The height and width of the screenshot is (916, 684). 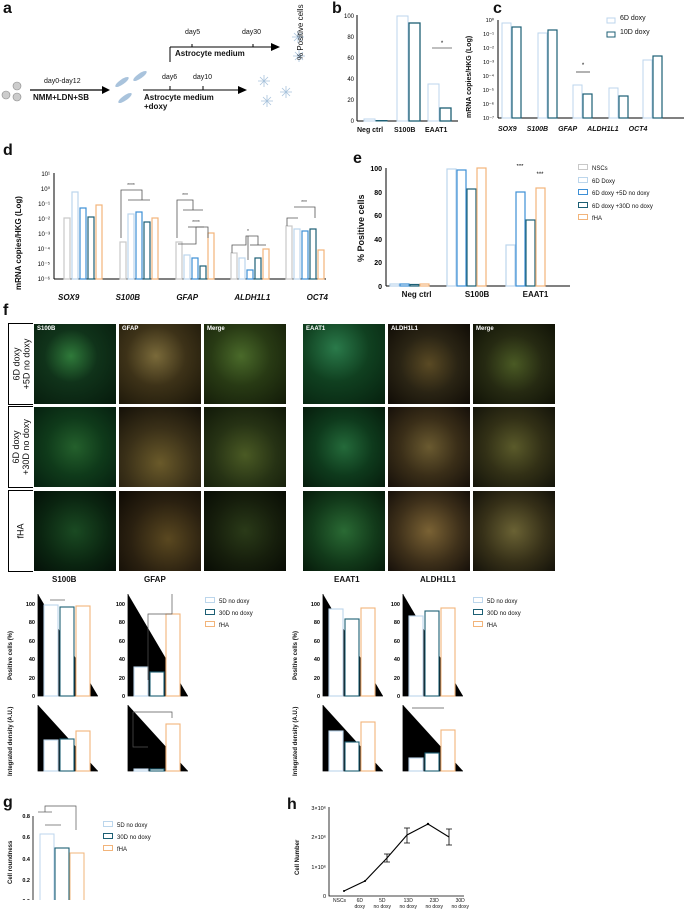 I want to click on legend-label: fHA, so click(x=224, y=626).